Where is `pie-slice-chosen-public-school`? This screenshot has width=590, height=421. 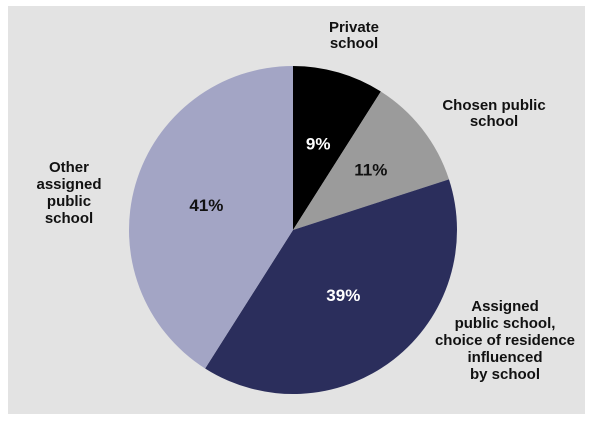 pie-slice-chosen-public-school is located at coordinates (371, 160).